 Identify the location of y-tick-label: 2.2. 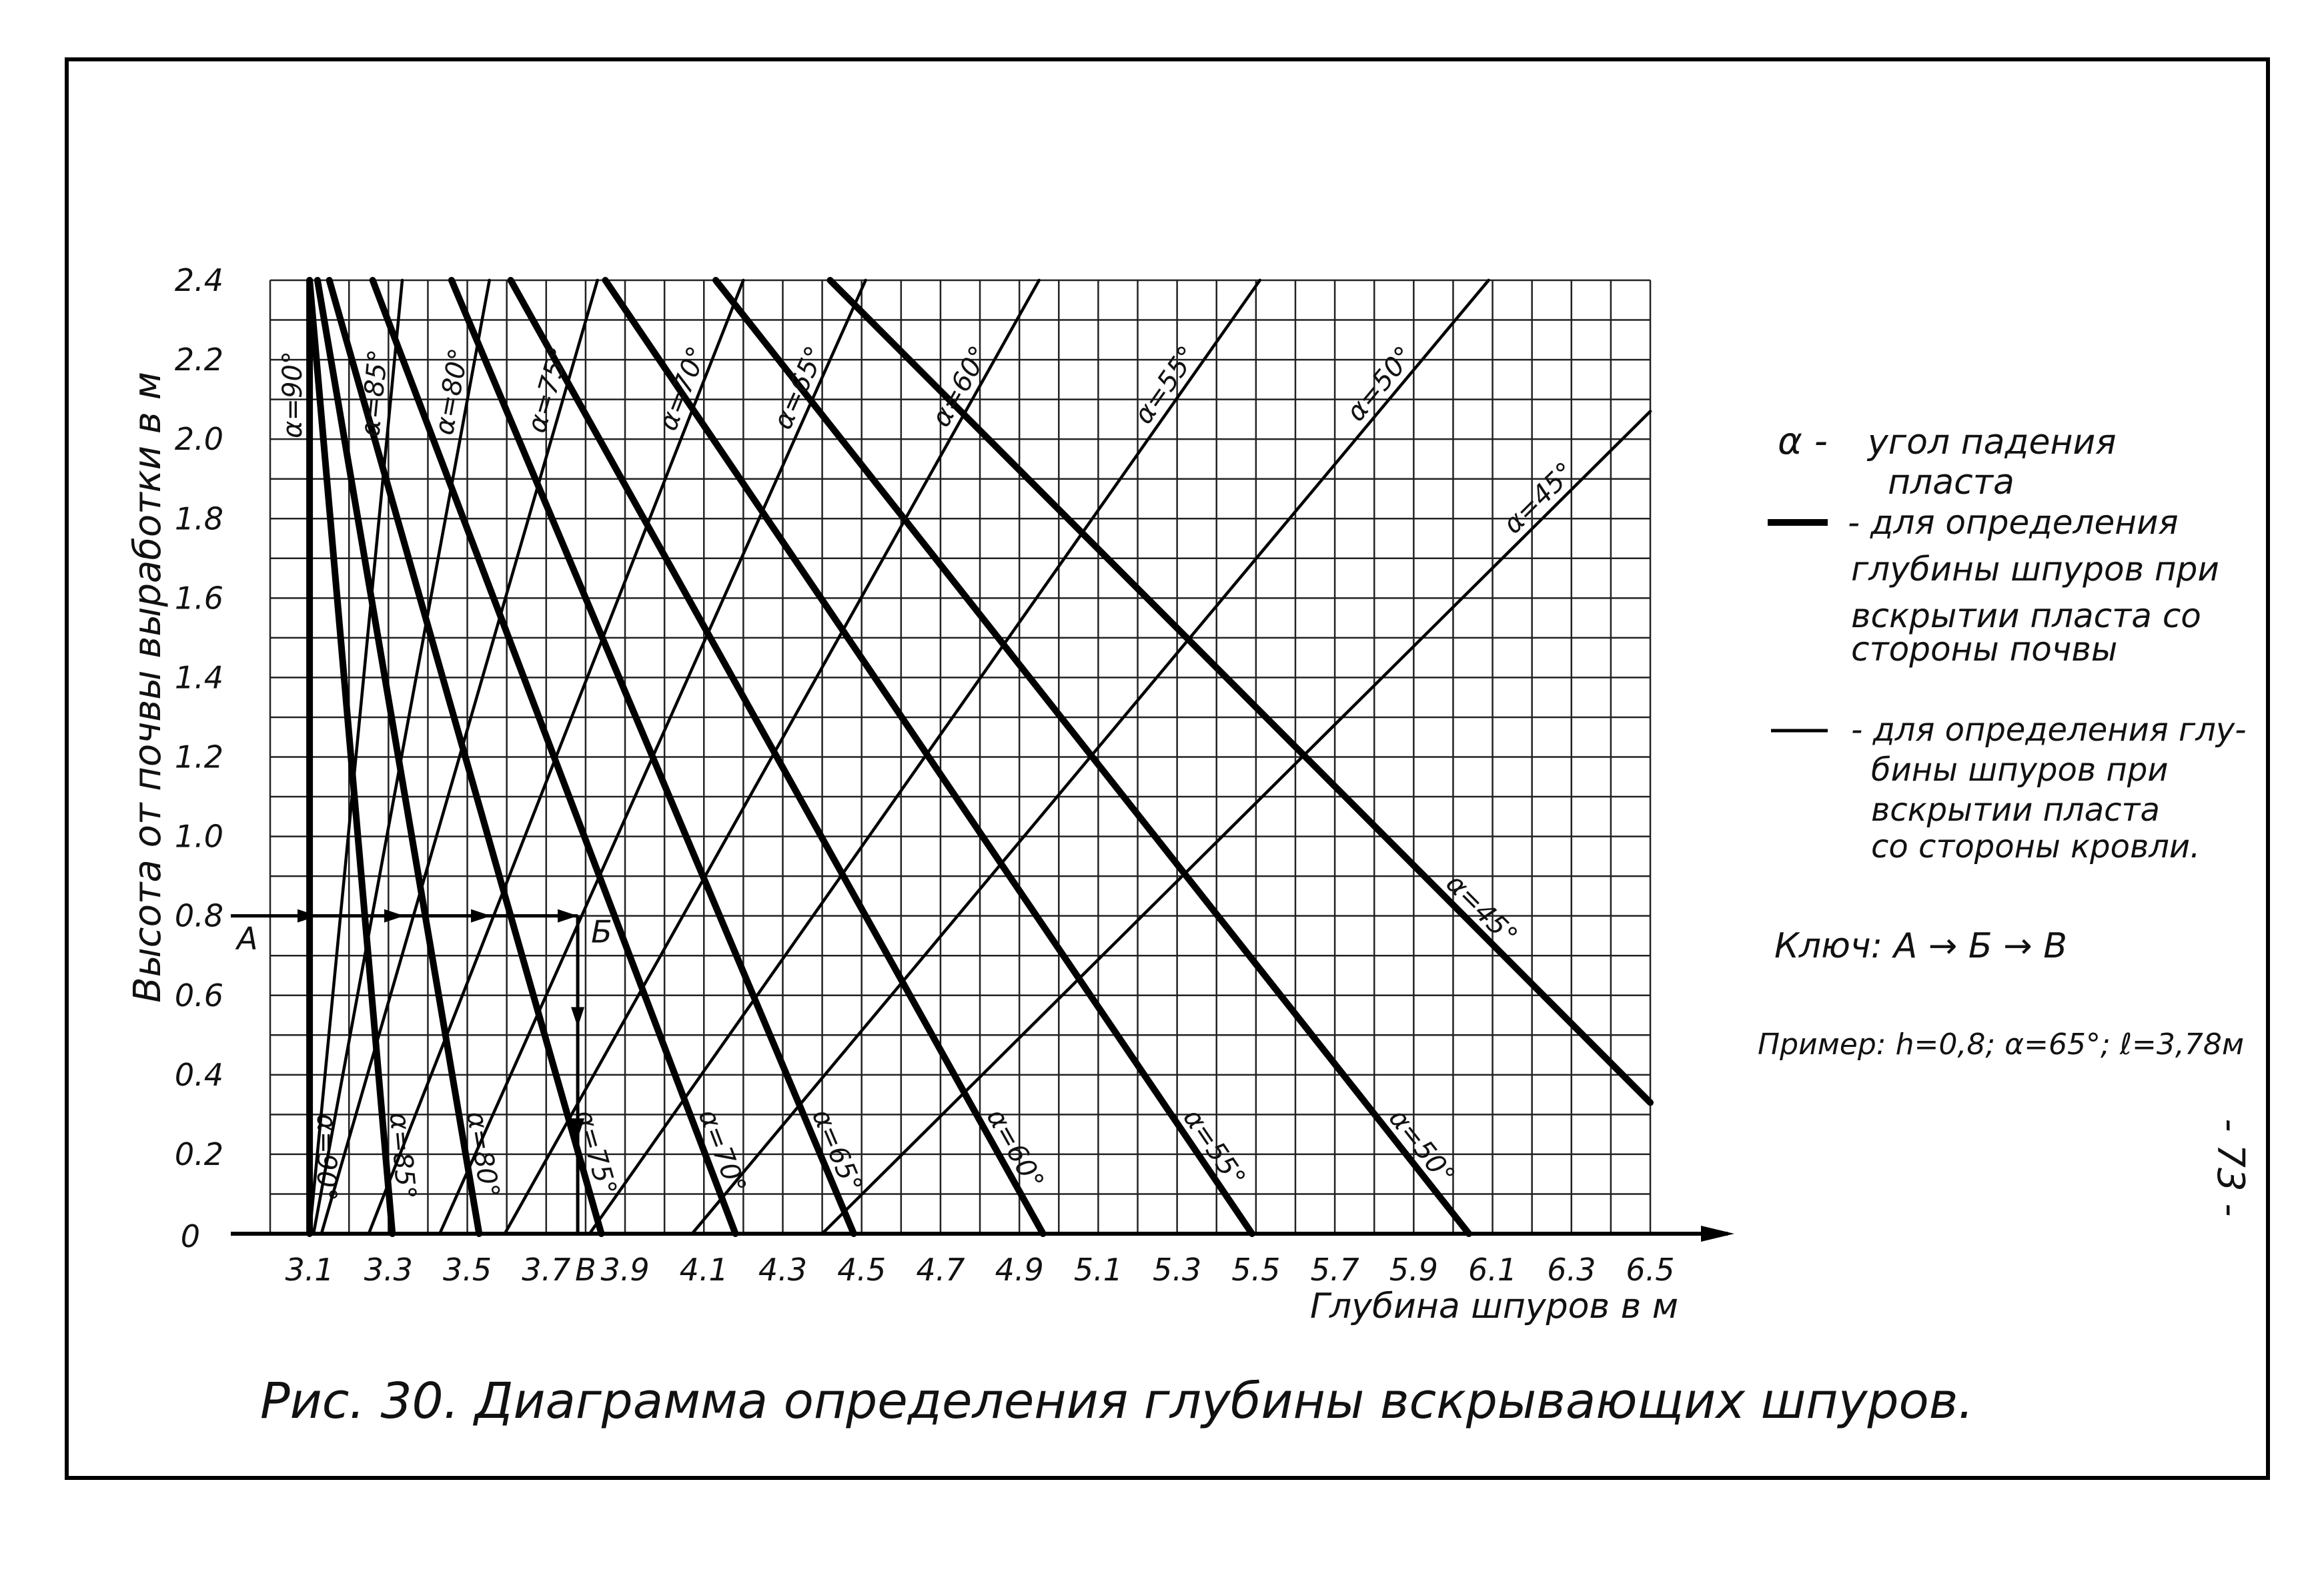
(199, 360).